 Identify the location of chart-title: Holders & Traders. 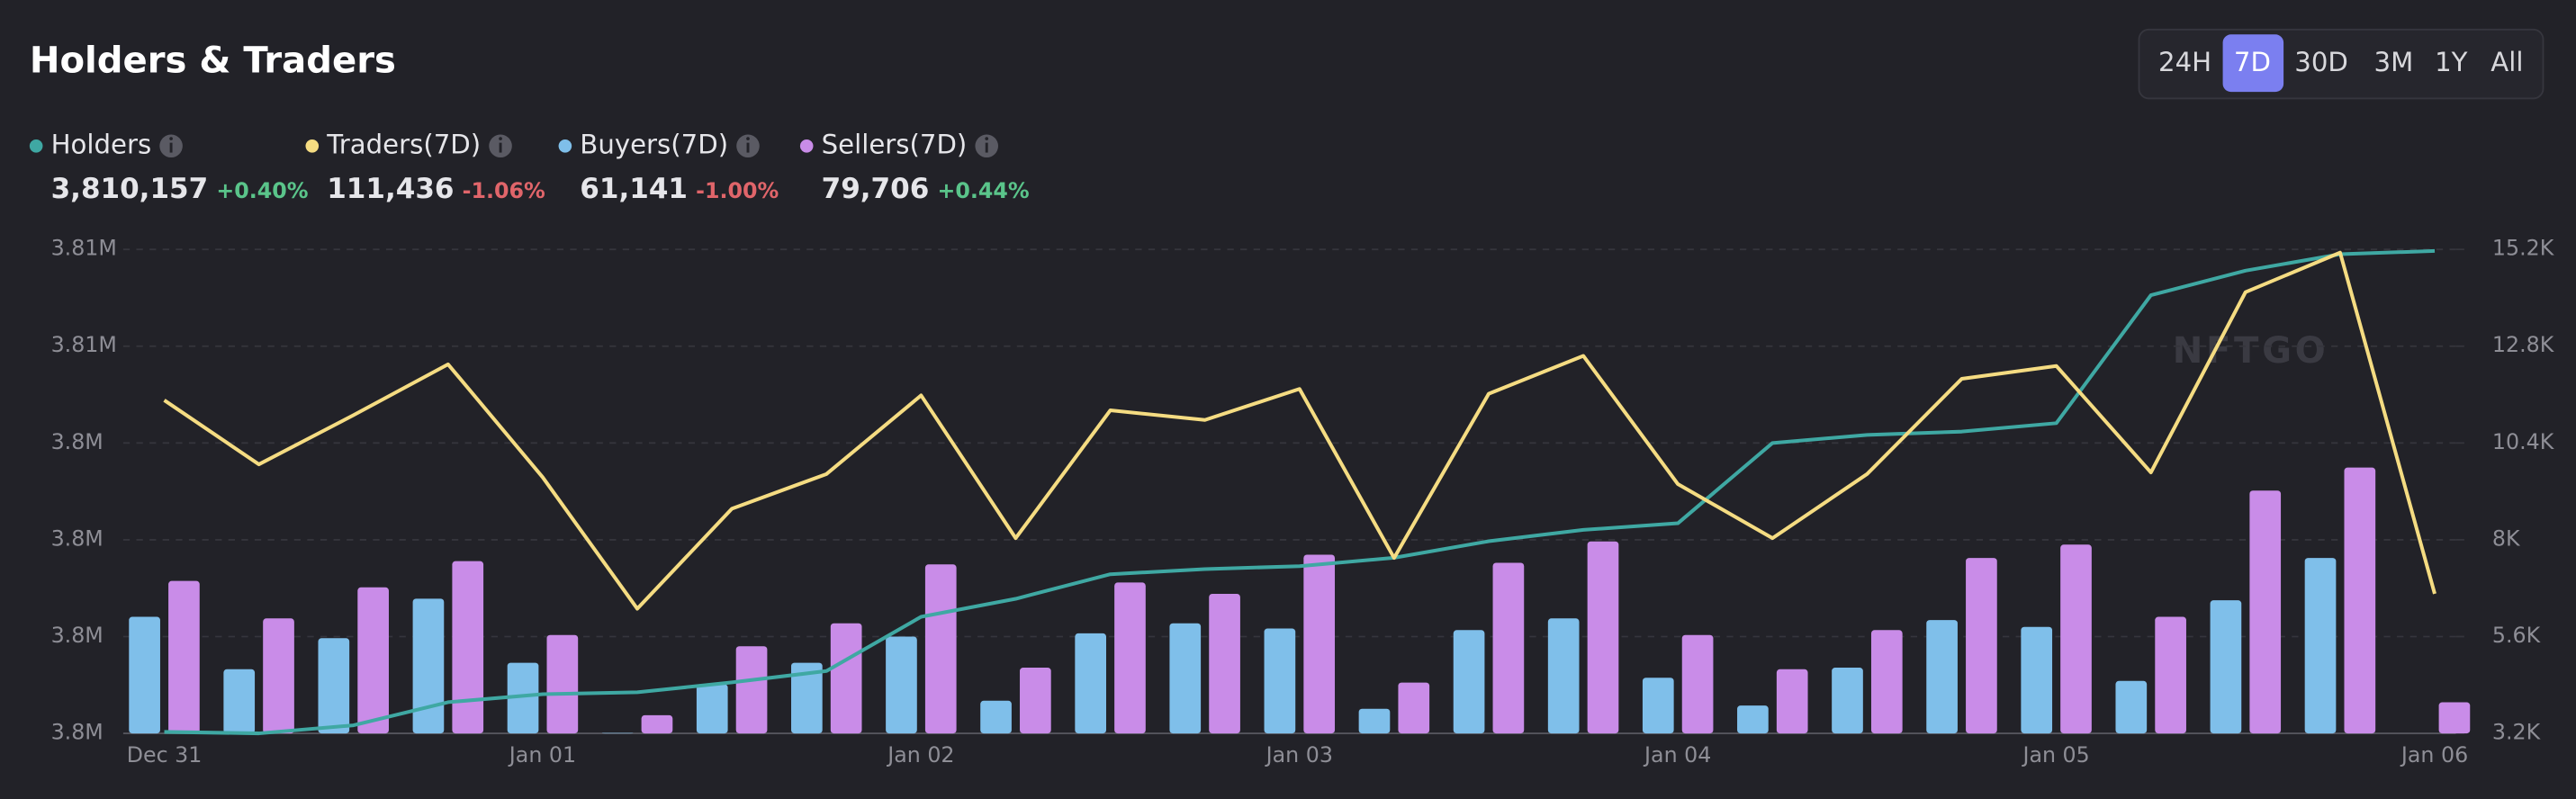
(213, 61).